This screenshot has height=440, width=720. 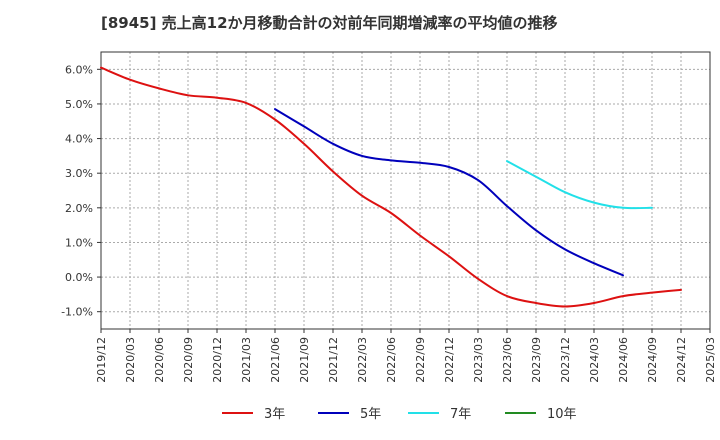 I want to click on x-tick-label: 2023/09, so click(x=536, y=360).